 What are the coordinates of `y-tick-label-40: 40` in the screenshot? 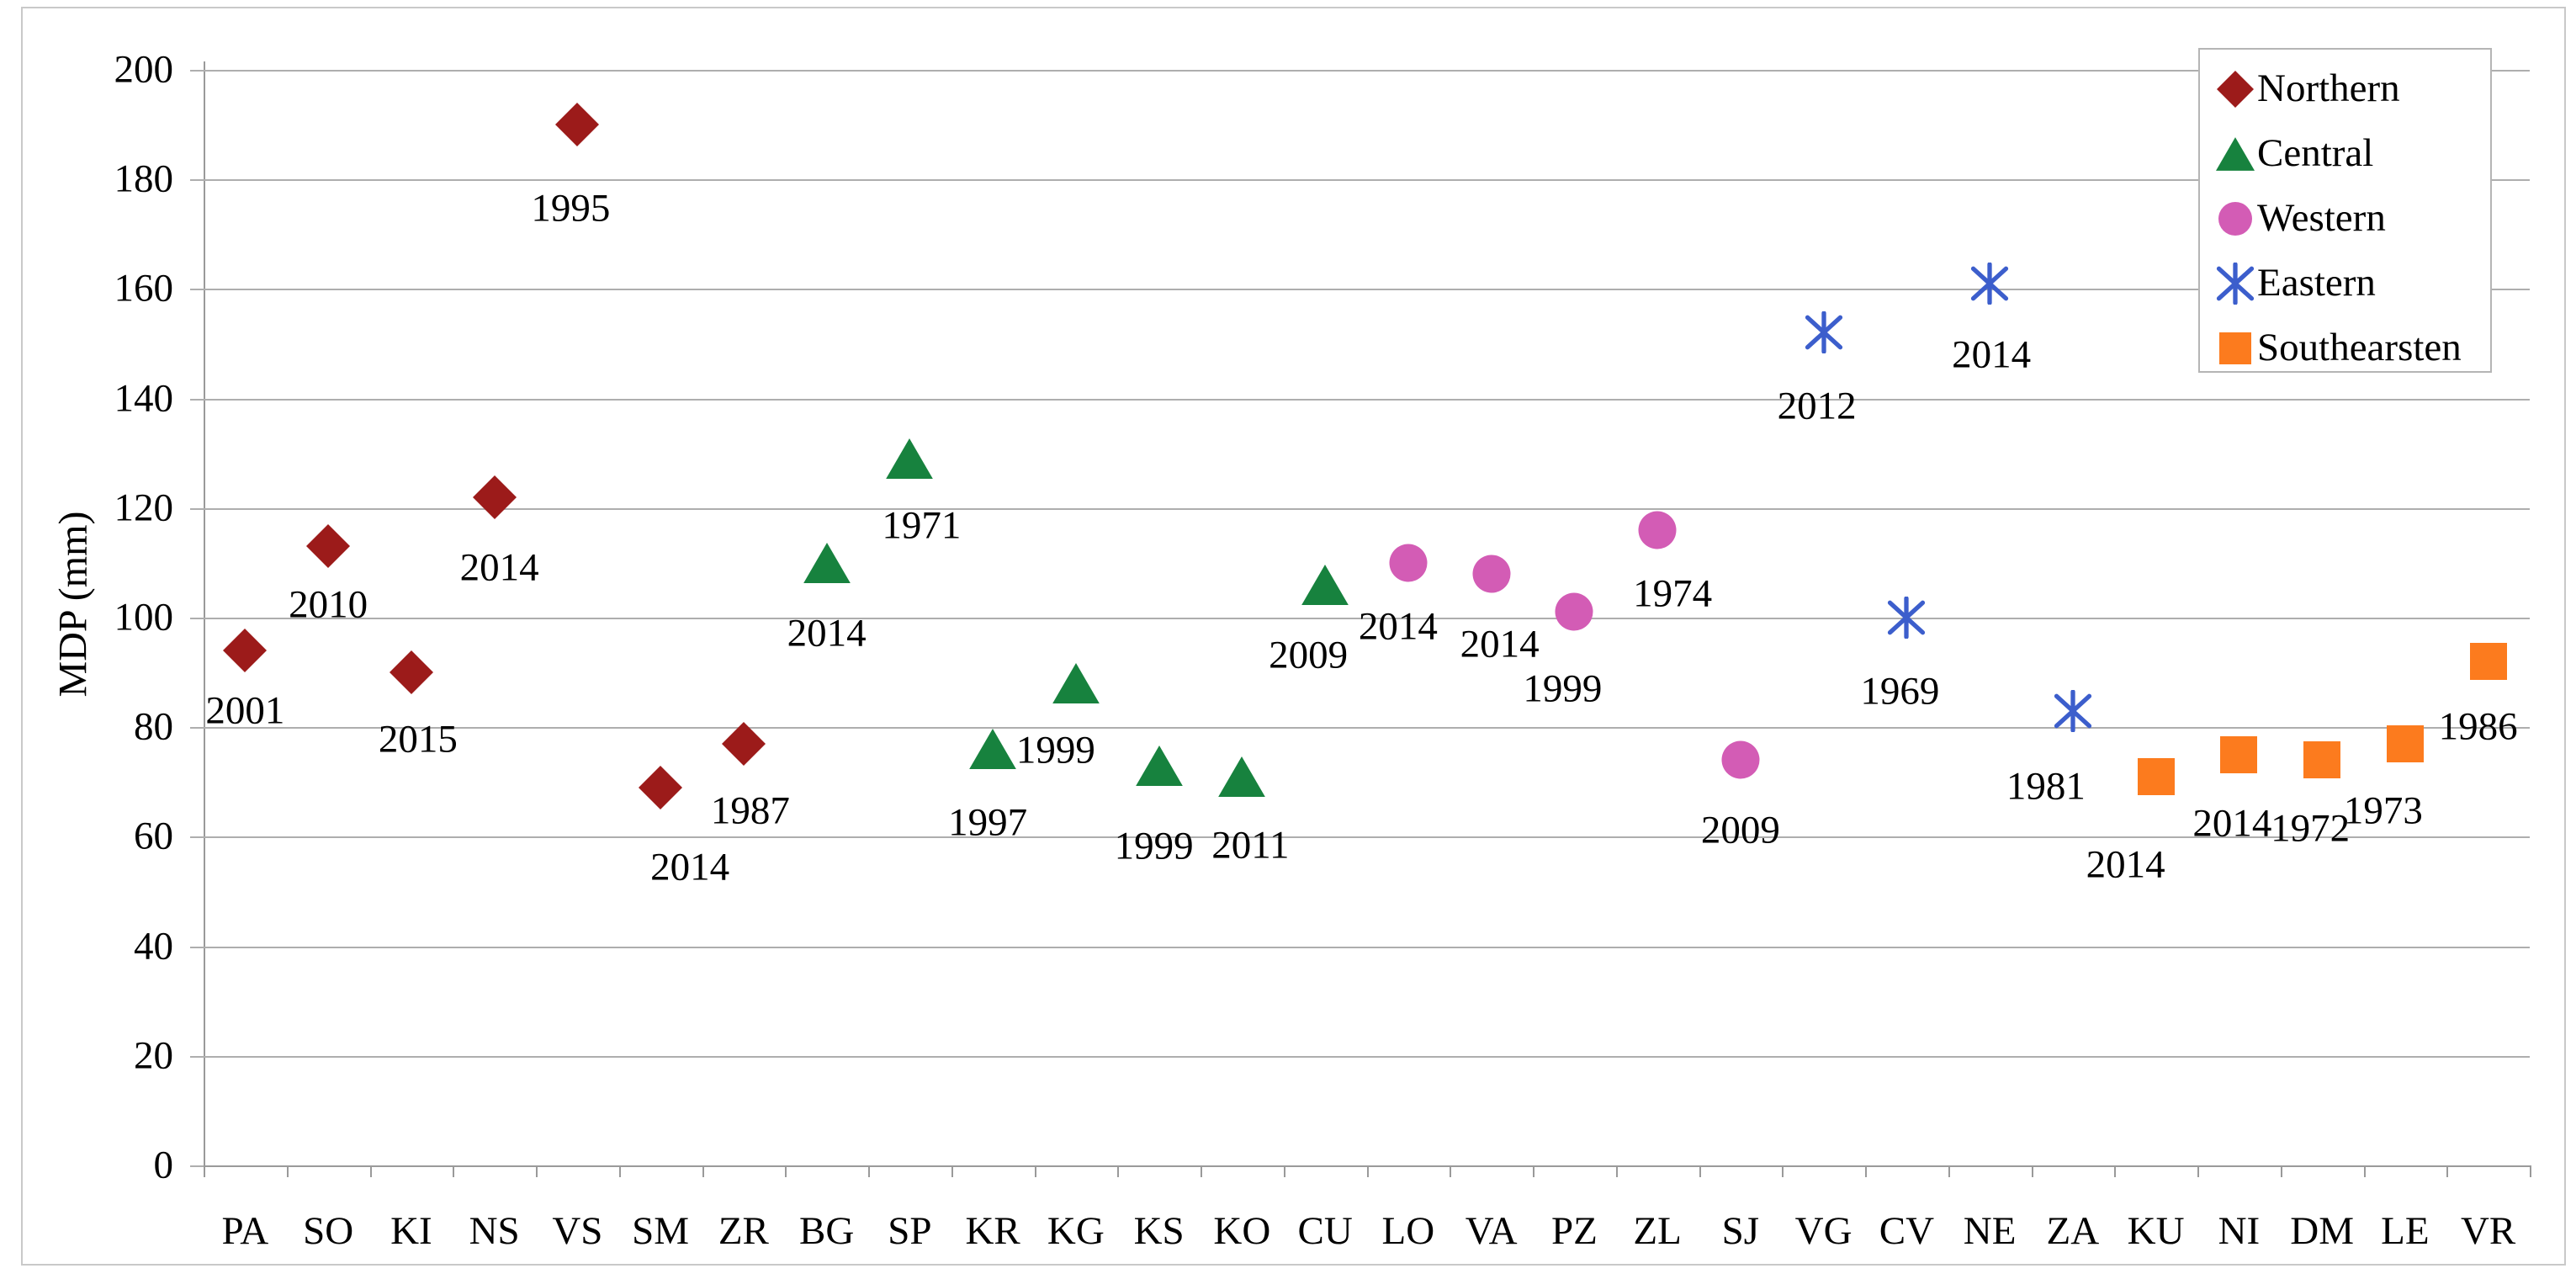 It's located at (153, 946).